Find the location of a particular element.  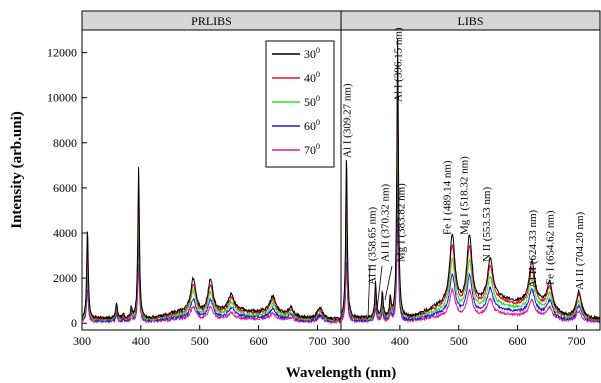

peak-label: Fe I (654.62 nm) is located at coordinates (551, 247).